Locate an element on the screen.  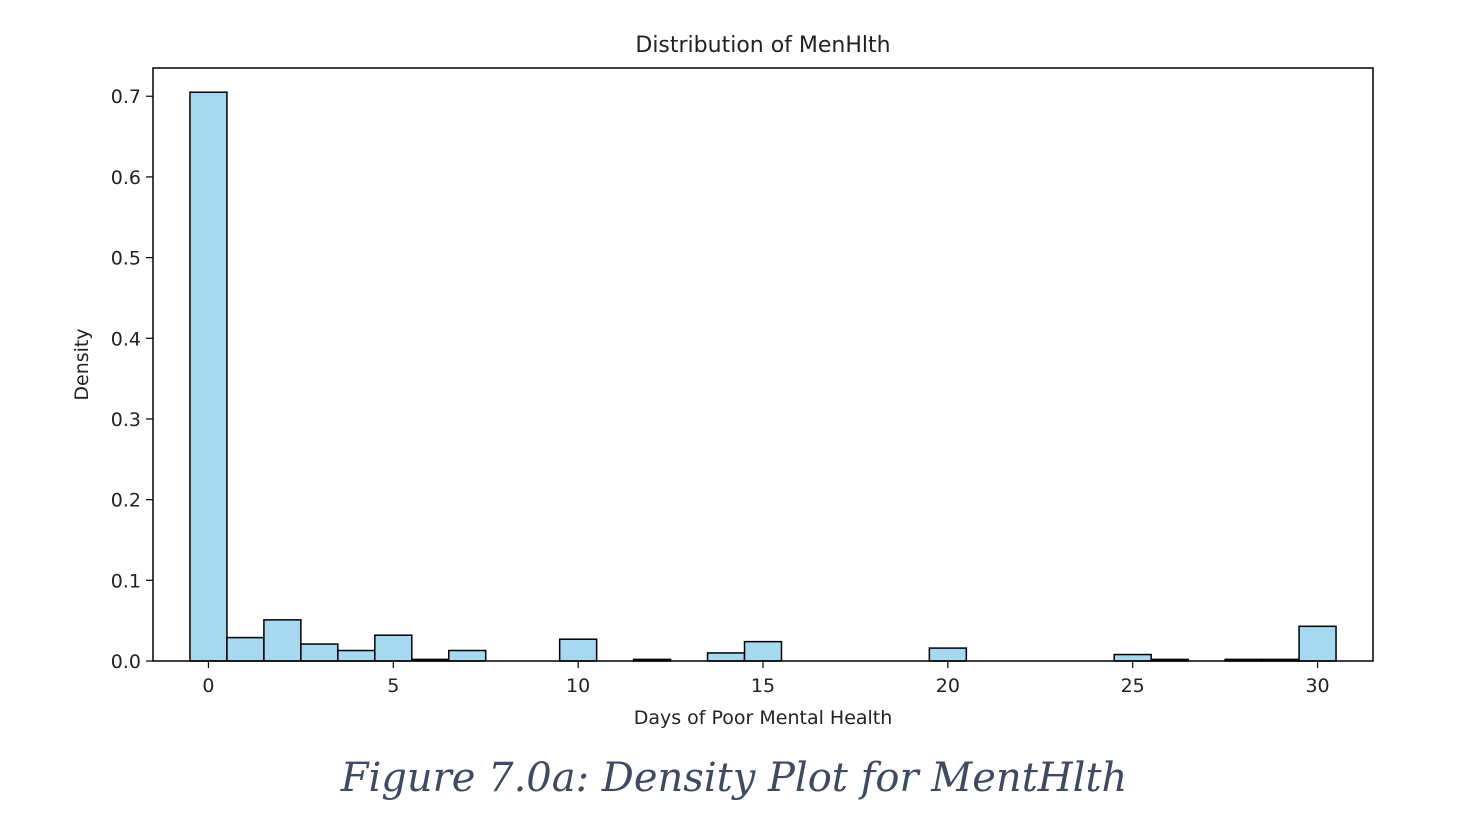
x-tick-label: 30 is located at coordinates (1317, 686).